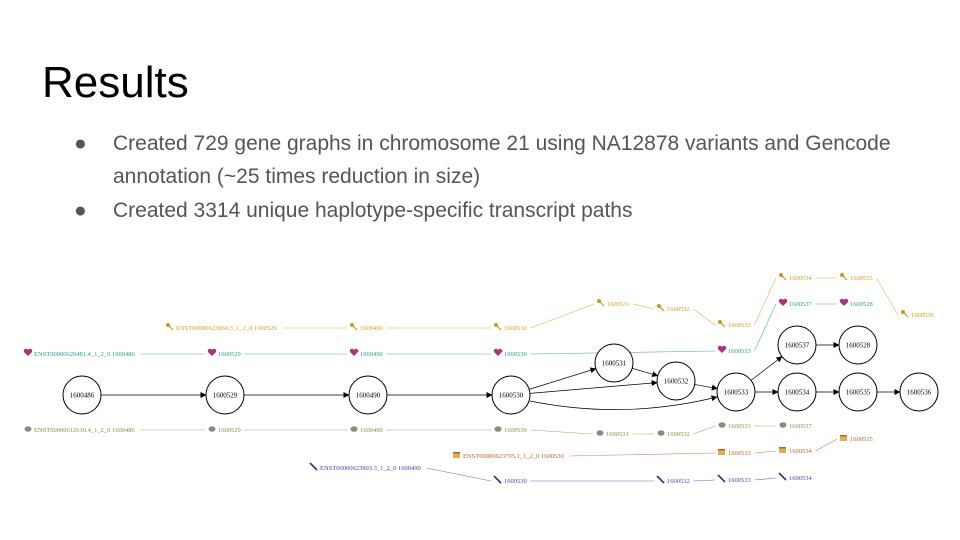 The image size is (960, 540). I want to click on graph-node: 1600532, so click(676, 381).